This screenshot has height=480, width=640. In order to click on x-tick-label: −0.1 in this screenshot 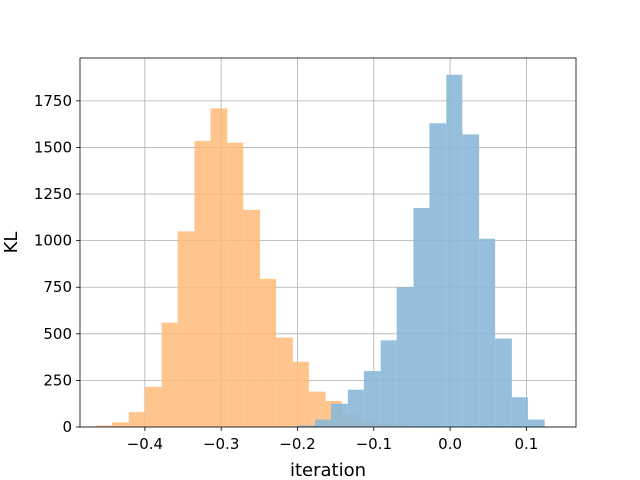, I will do `click(374, 444)`.